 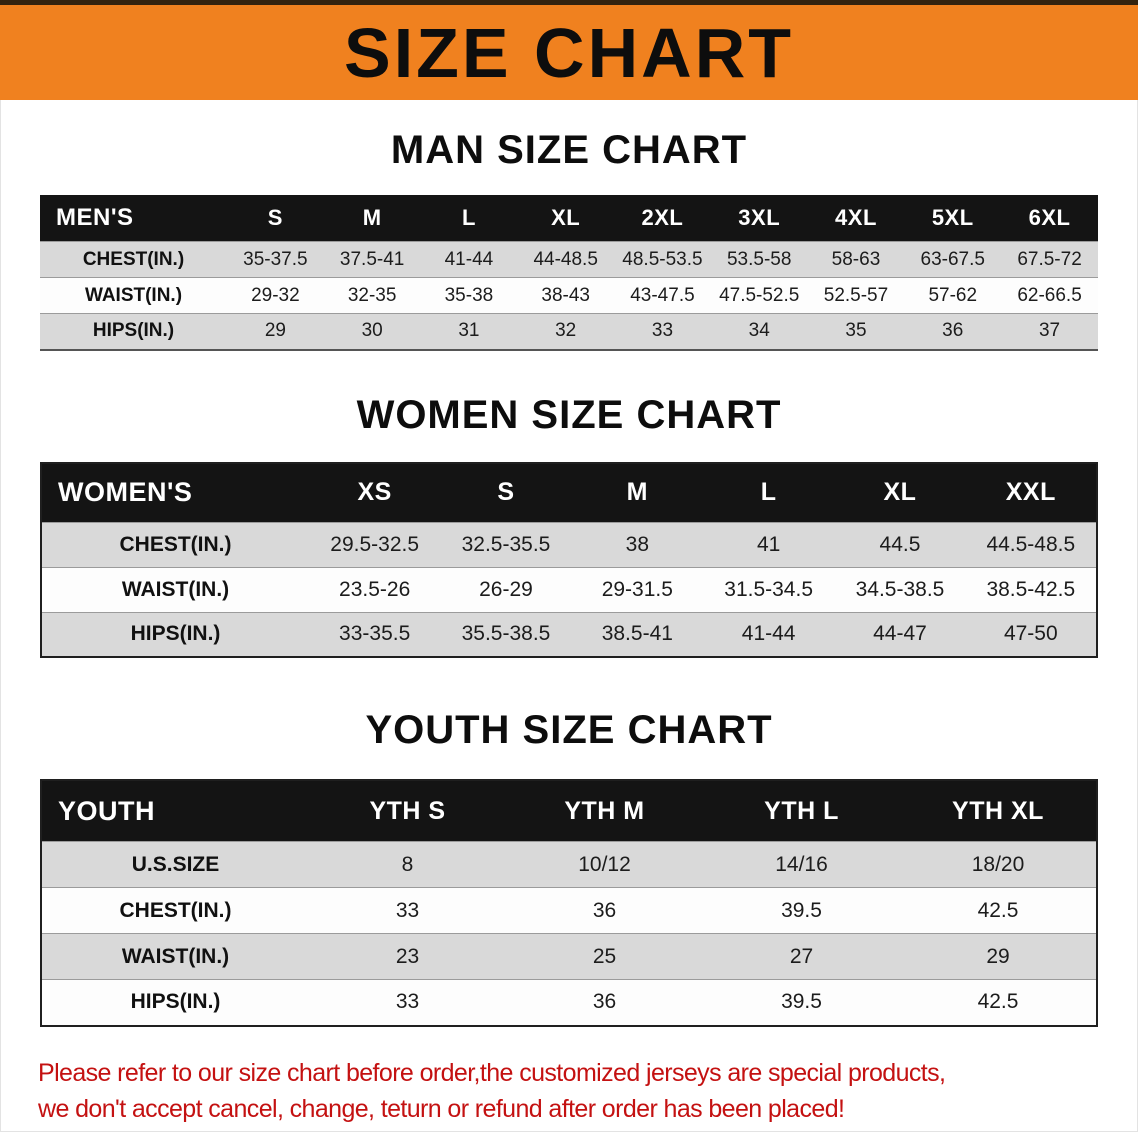 What do you see at coordinates (375, 634) in the screenshot?
I see `size-value-cell: 33-35.5` at bounding box center [375, 634].